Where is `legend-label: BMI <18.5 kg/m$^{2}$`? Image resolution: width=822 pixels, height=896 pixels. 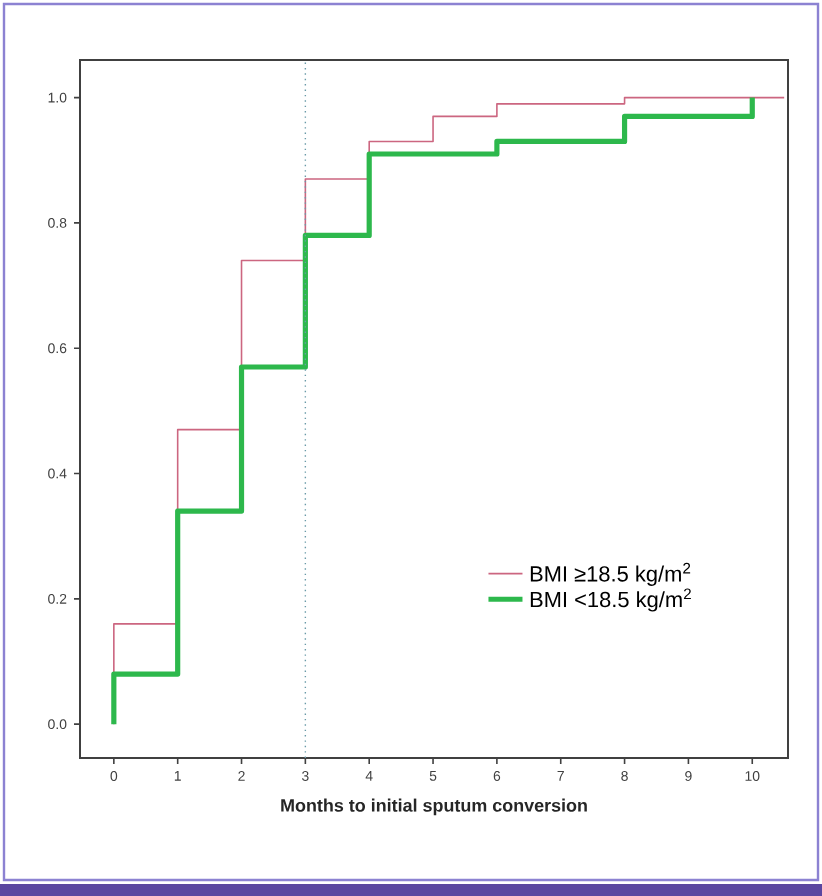 legend-label: BMI <18.5 kg/m$^{2}$ is located at coordinates (610, 600).